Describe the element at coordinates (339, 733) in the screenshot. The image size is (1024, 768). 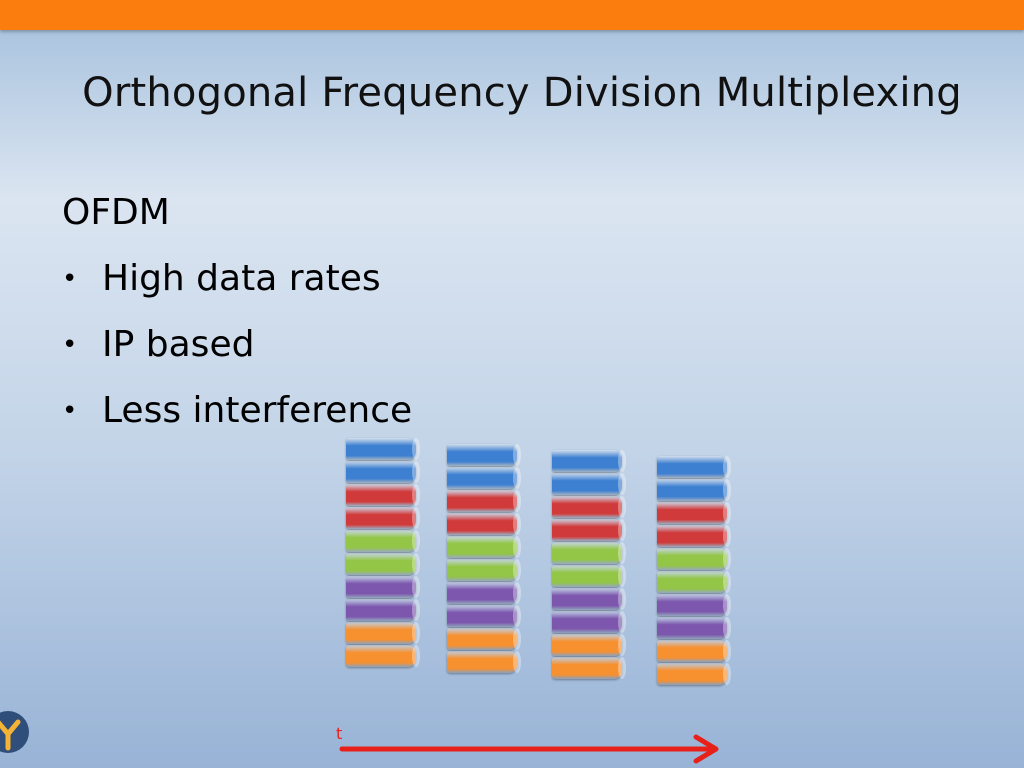
I see `time-axis-label: t` at that location.